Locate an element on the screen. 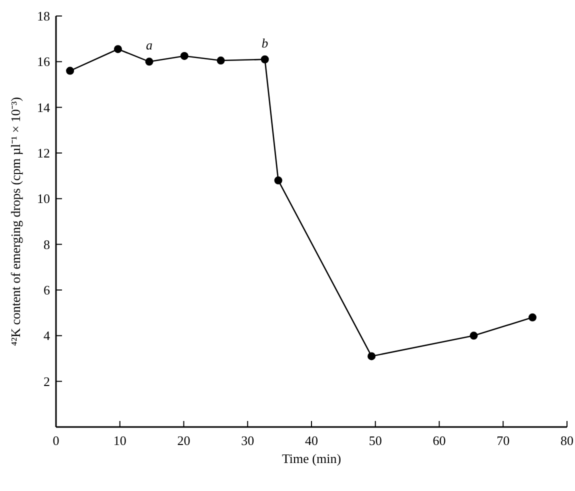 Image resolution: width=575 pixels, height=491 pixels. x-tick-label: 50 is located at coordinates (375, 440).